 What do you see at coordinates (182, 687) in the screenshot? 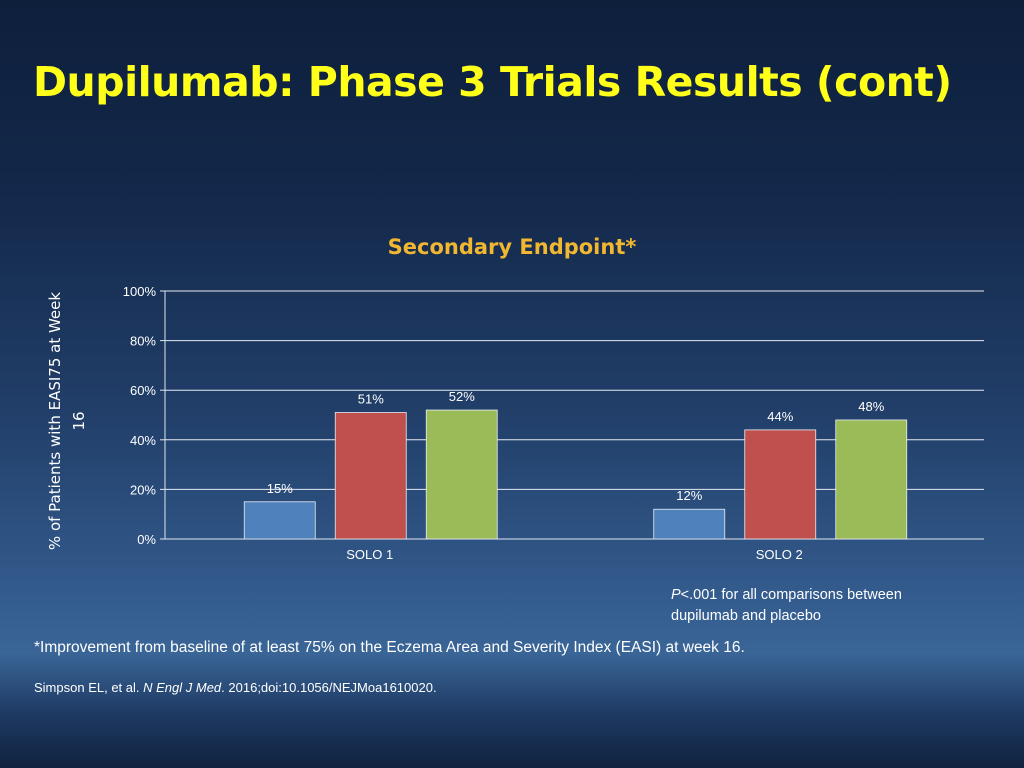
I see `citation-journal: N Engl J Med` at bounding box center [182, 687].